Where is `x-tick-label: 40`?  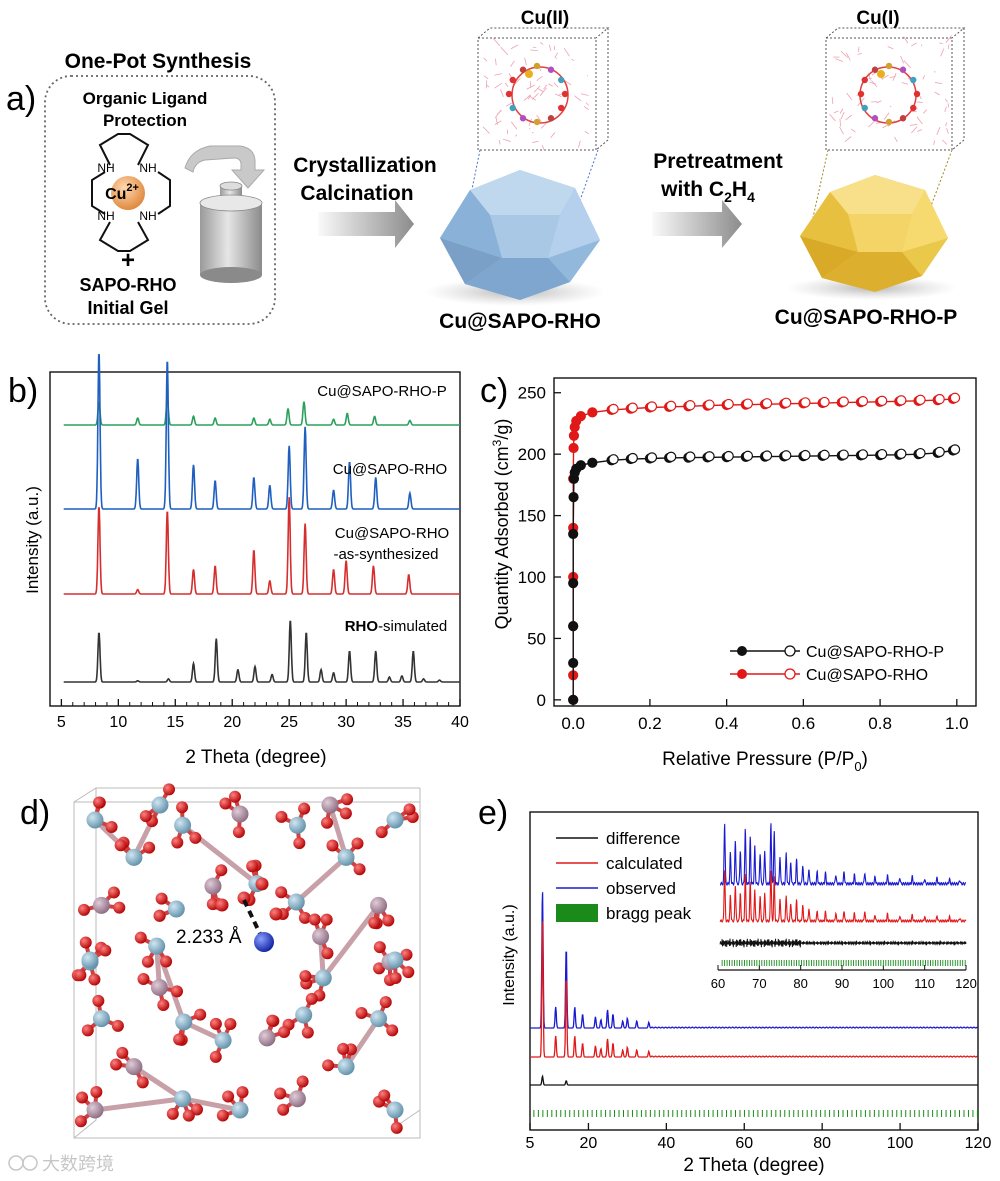
x-tick-label: 40 is located at coordinates (460, 722).